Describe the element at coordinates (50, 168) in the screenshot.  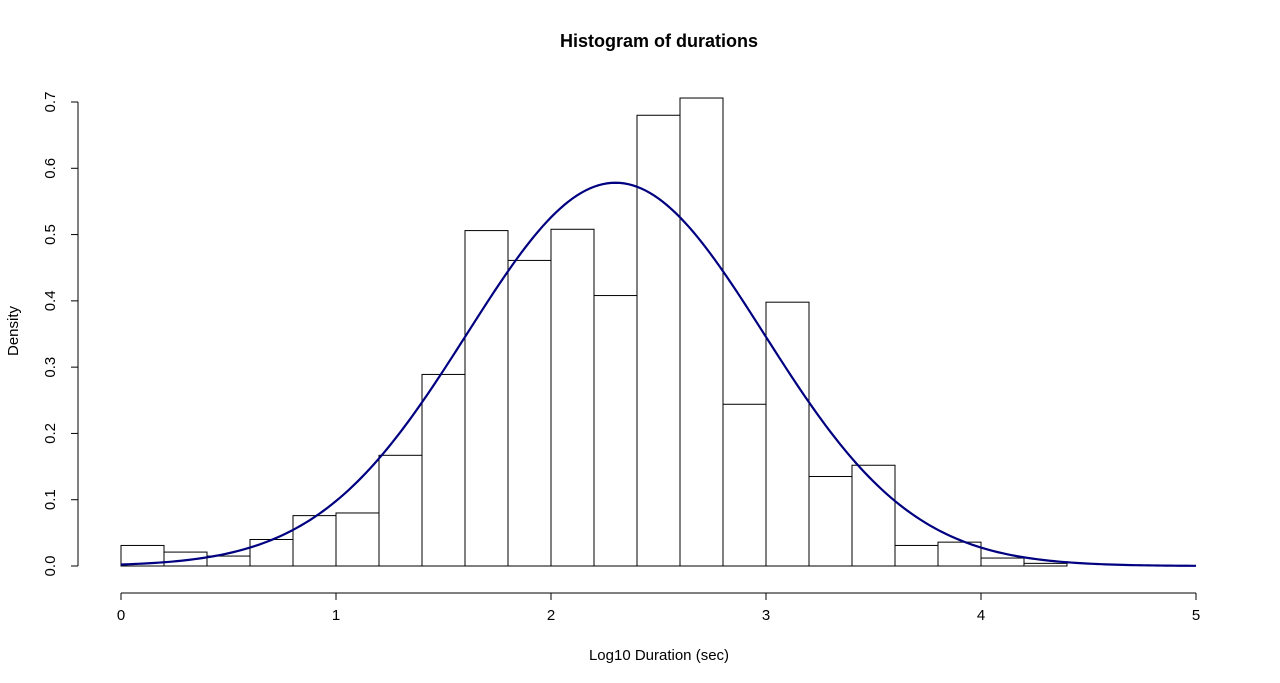
I see `y-tick-label: 0.6` at that location.